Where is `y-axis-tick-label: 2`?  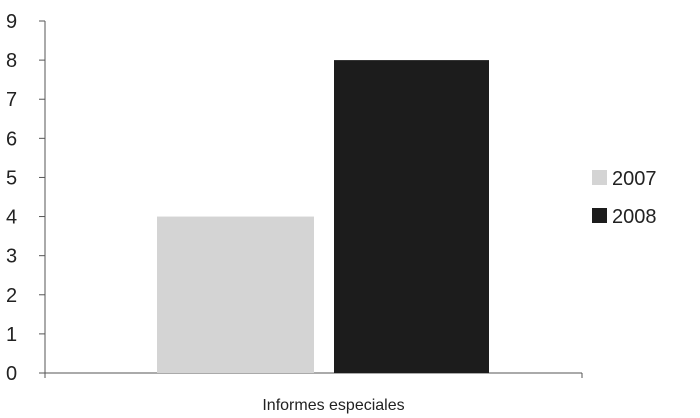 y-axis-tick-label: 2 is located at coordinates (11, 296).